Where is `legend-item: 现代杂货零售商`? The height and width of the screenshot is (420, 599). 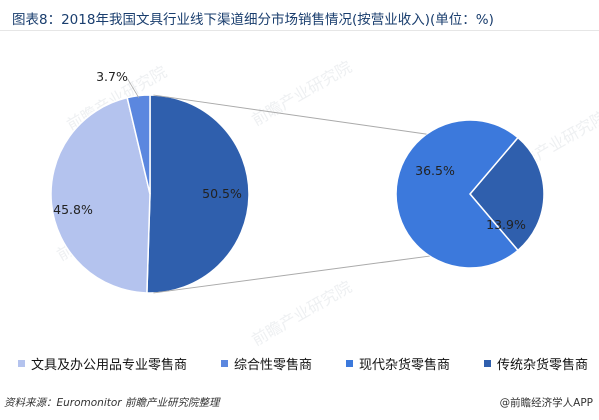
legend-item: 现代杂货零售商 is located at coordinates (397, 363).